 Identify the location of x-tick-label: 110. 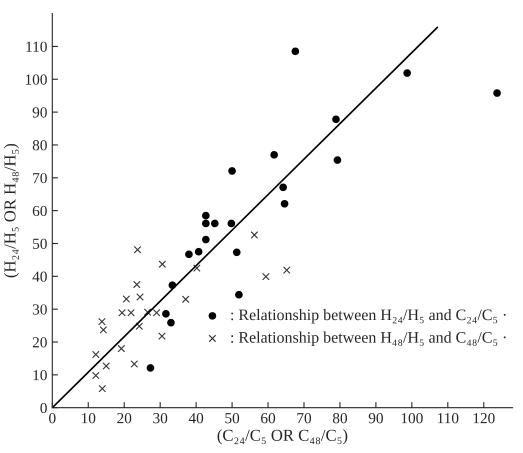
(448, 418).